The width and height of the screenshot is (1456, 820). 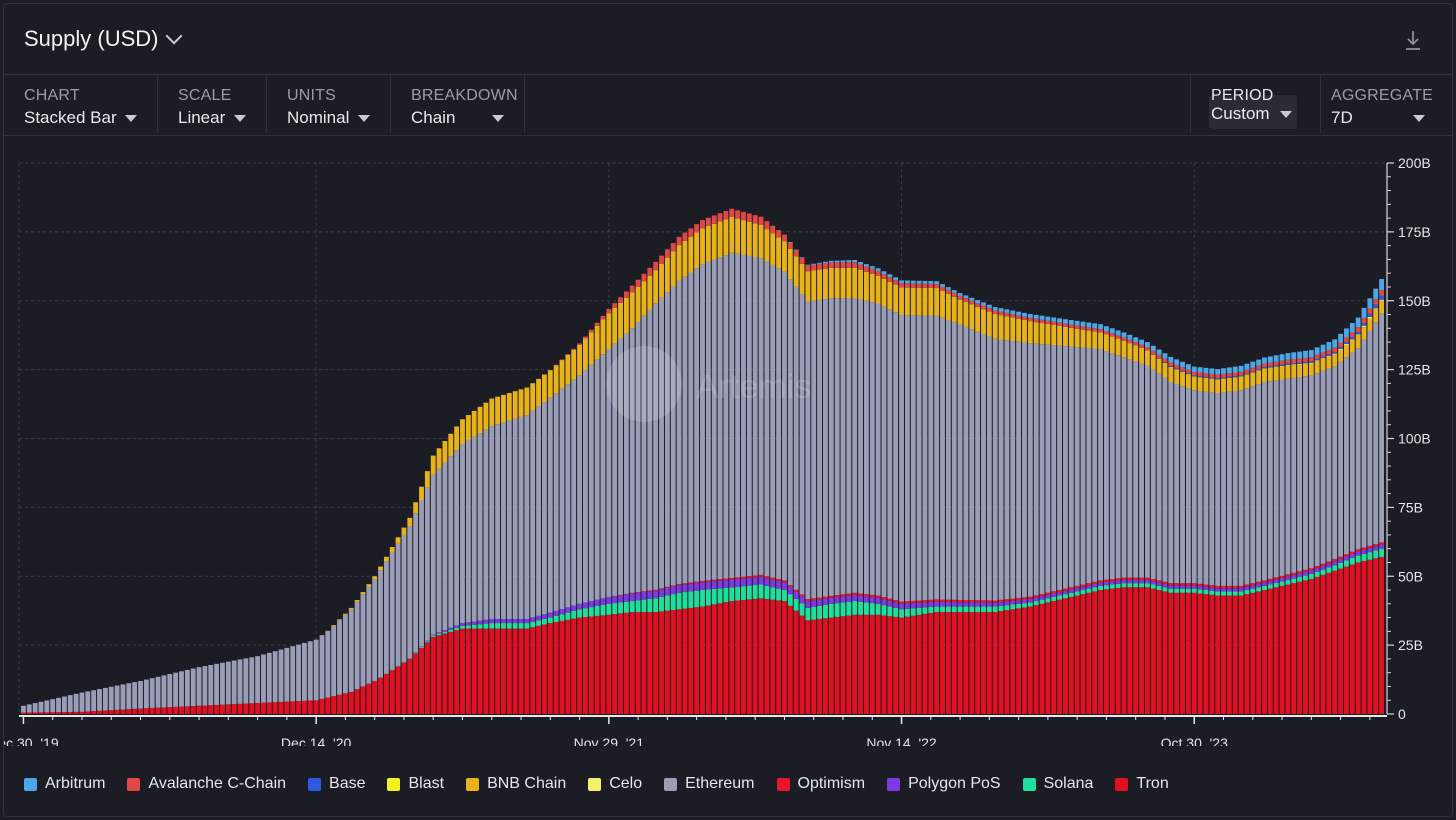 I want to click on scale-dropdown: SCALE Linear, so click(x=212, y=104).